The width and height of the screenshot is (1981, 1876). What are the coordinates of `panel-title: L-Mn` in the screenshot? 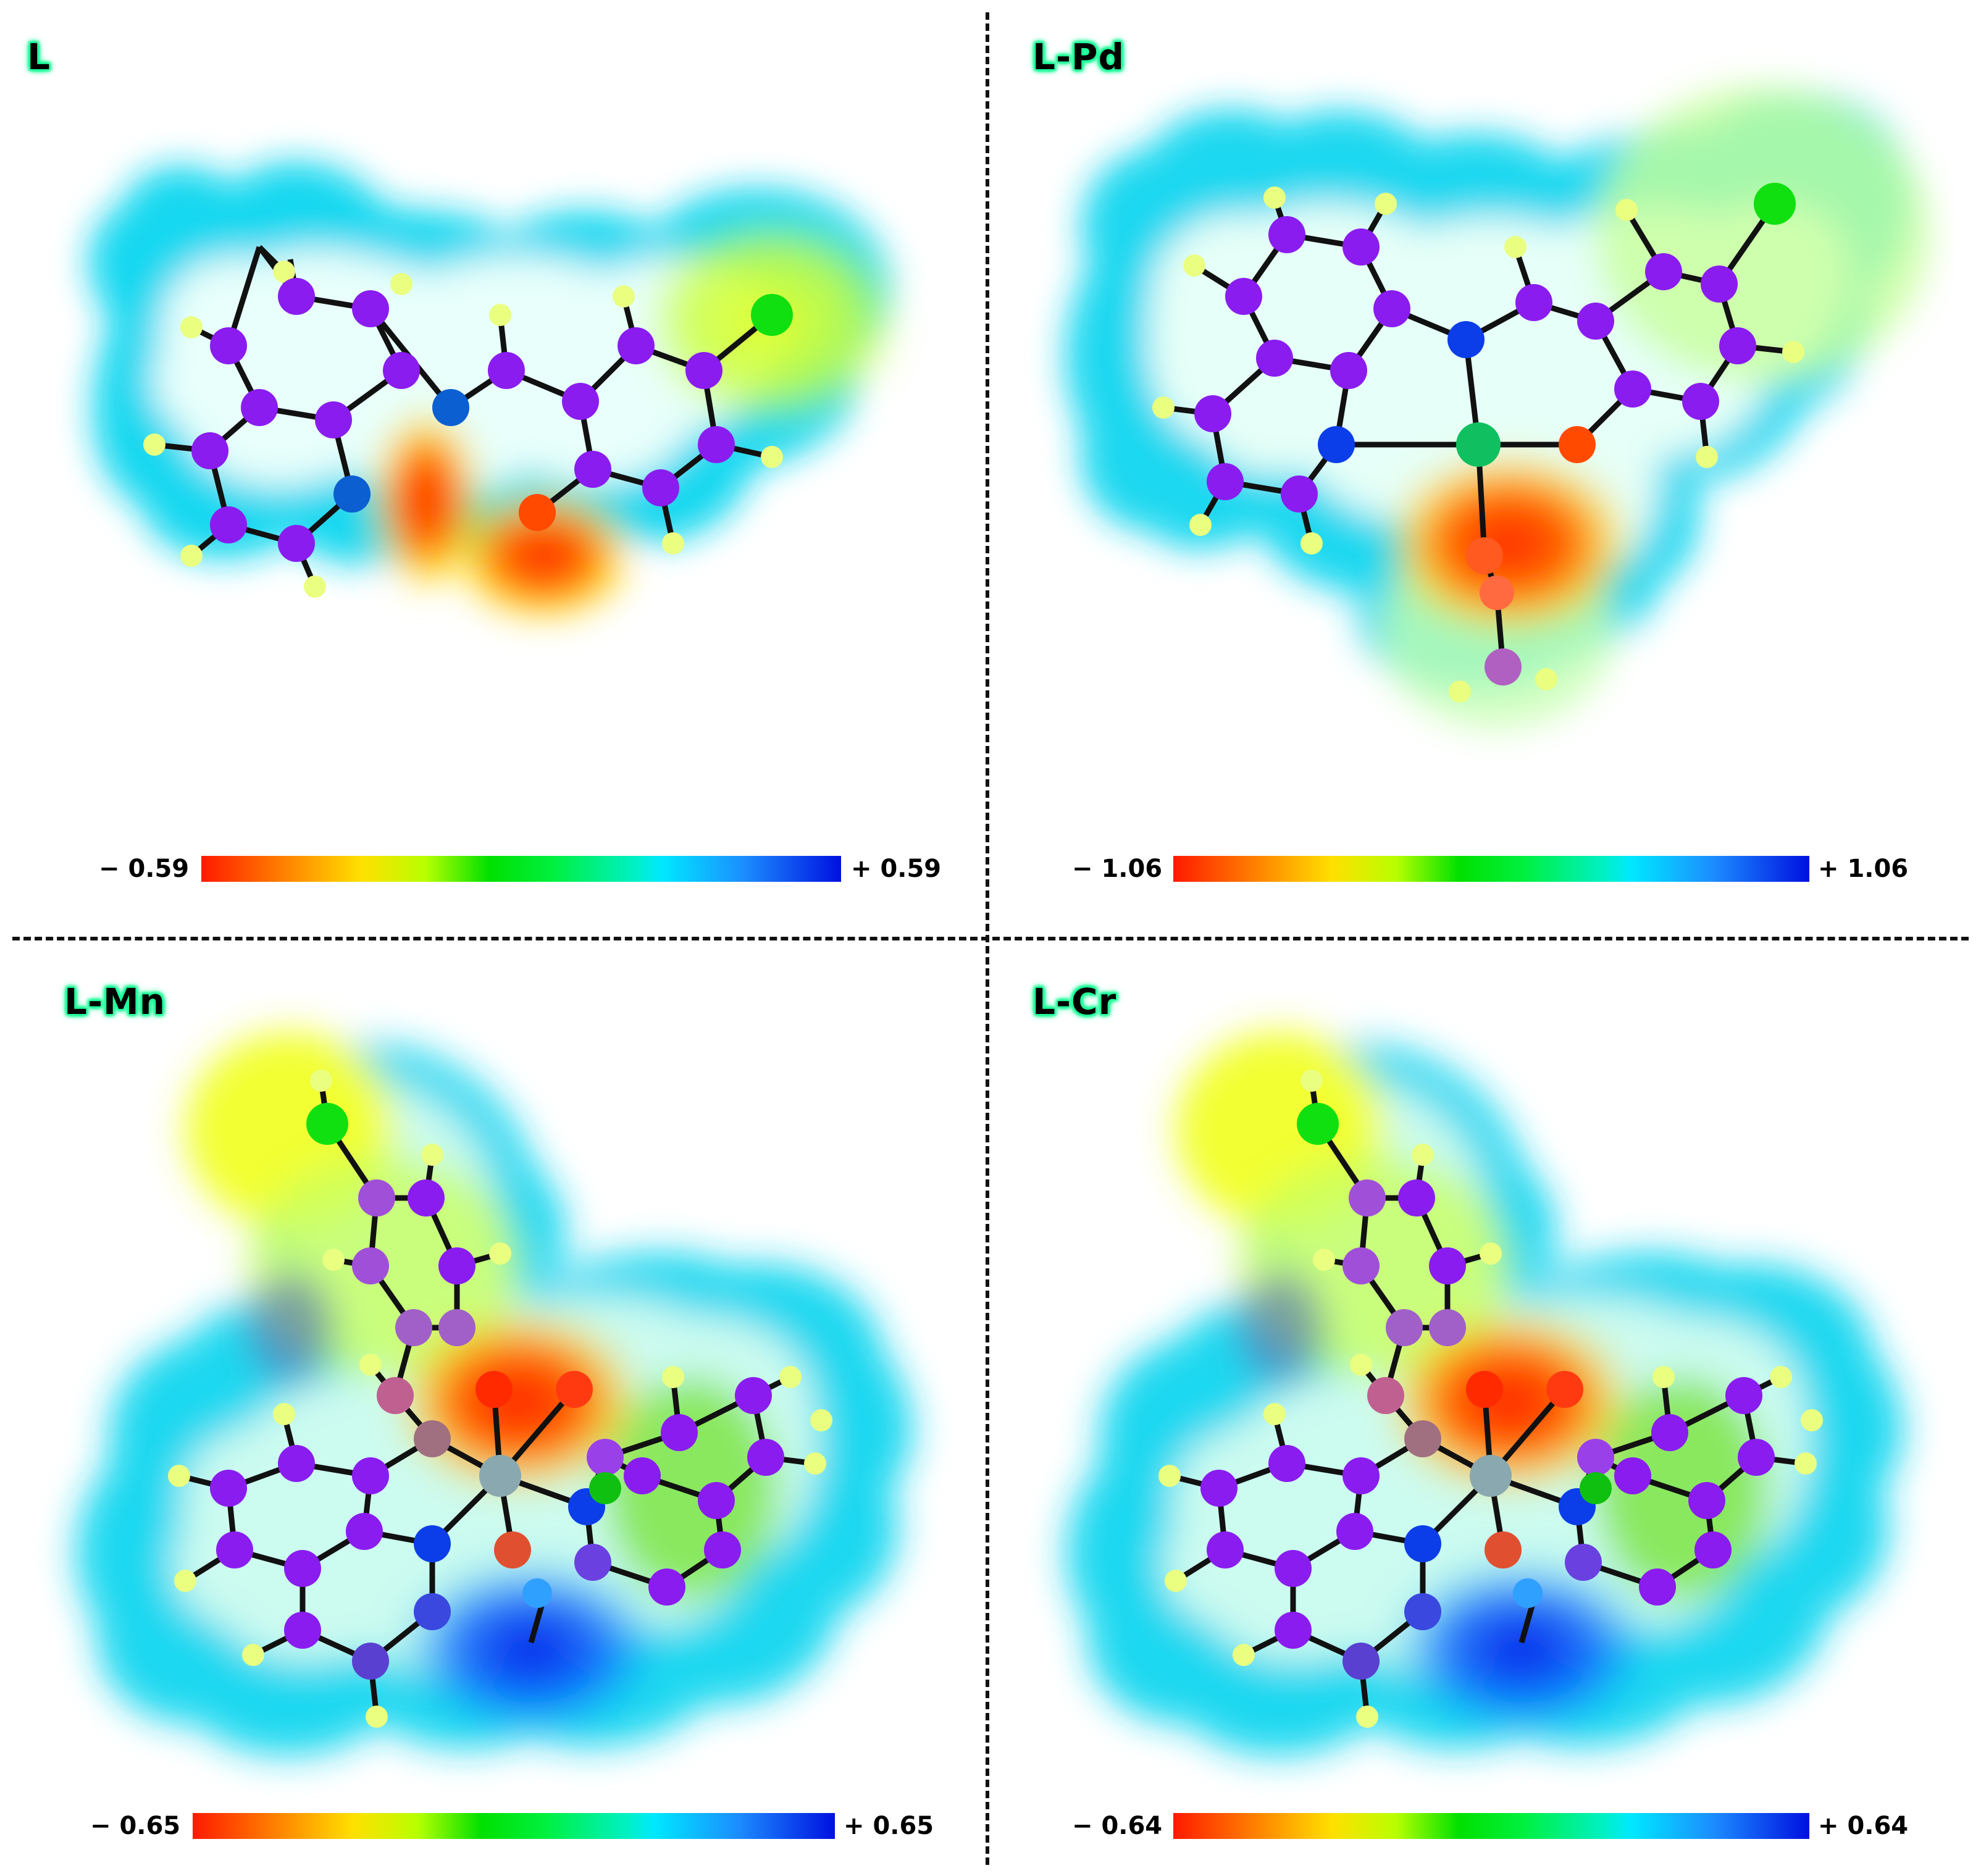 It's located at (115, 1002).